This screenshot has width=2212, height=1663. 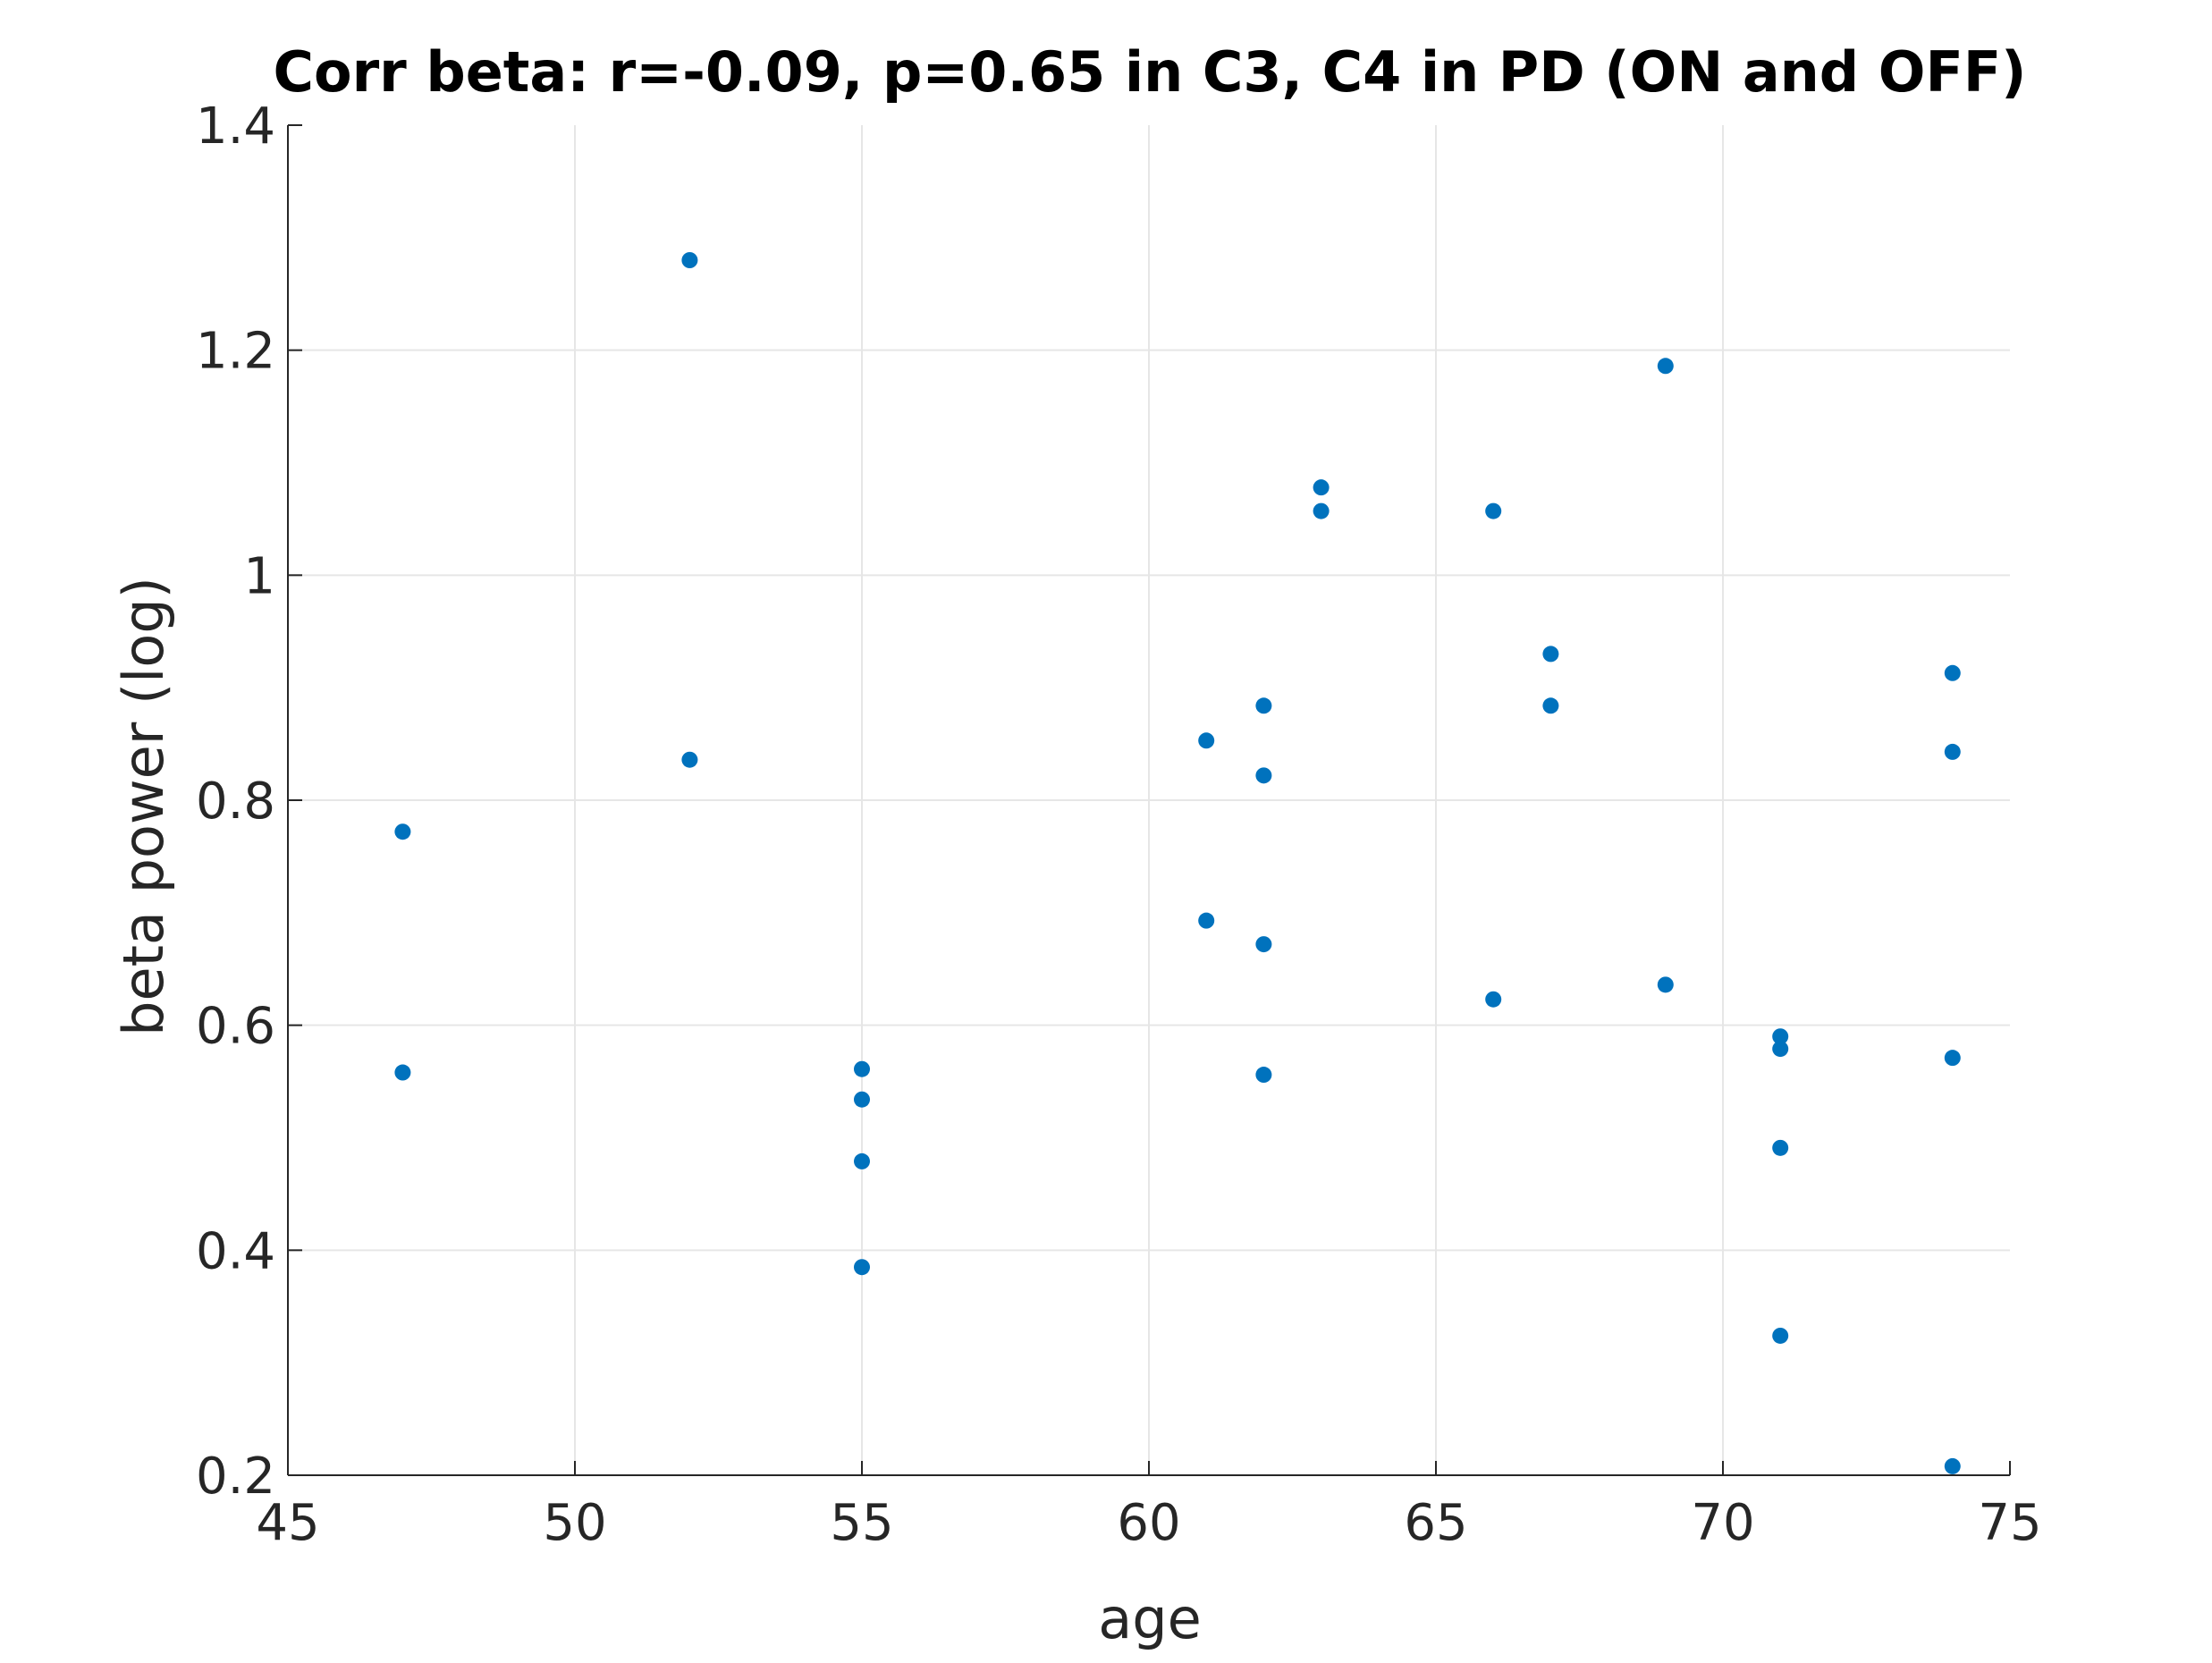 I want to click on x-tick-label: 50, so click(x=574, y=1523).